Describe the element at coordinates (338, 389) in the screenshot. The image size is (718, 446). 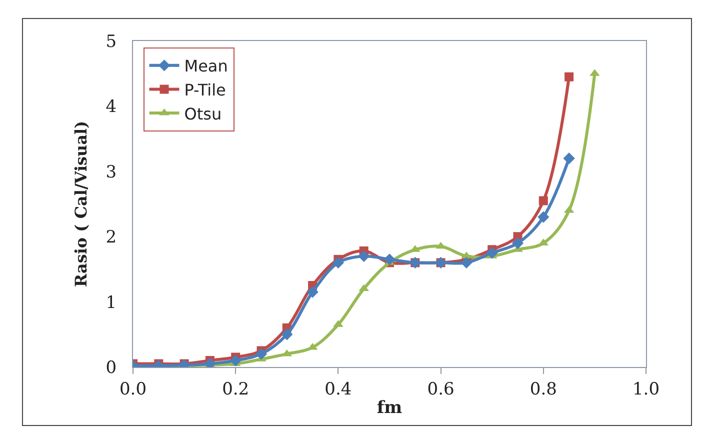
I see `x-tick-label: 0.4` at that location.